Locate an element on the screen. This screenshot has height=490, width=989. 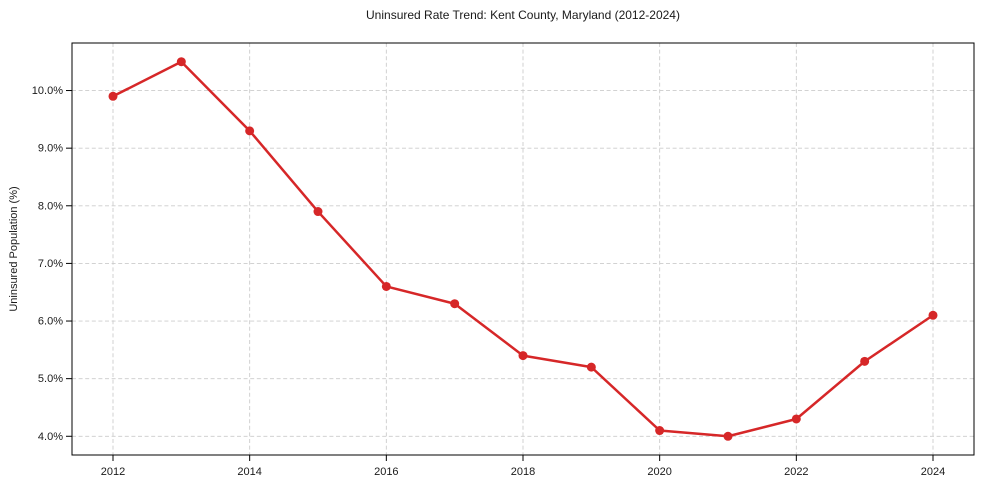
y-tick-label: 6.0% is located at coordinates (50, 322).